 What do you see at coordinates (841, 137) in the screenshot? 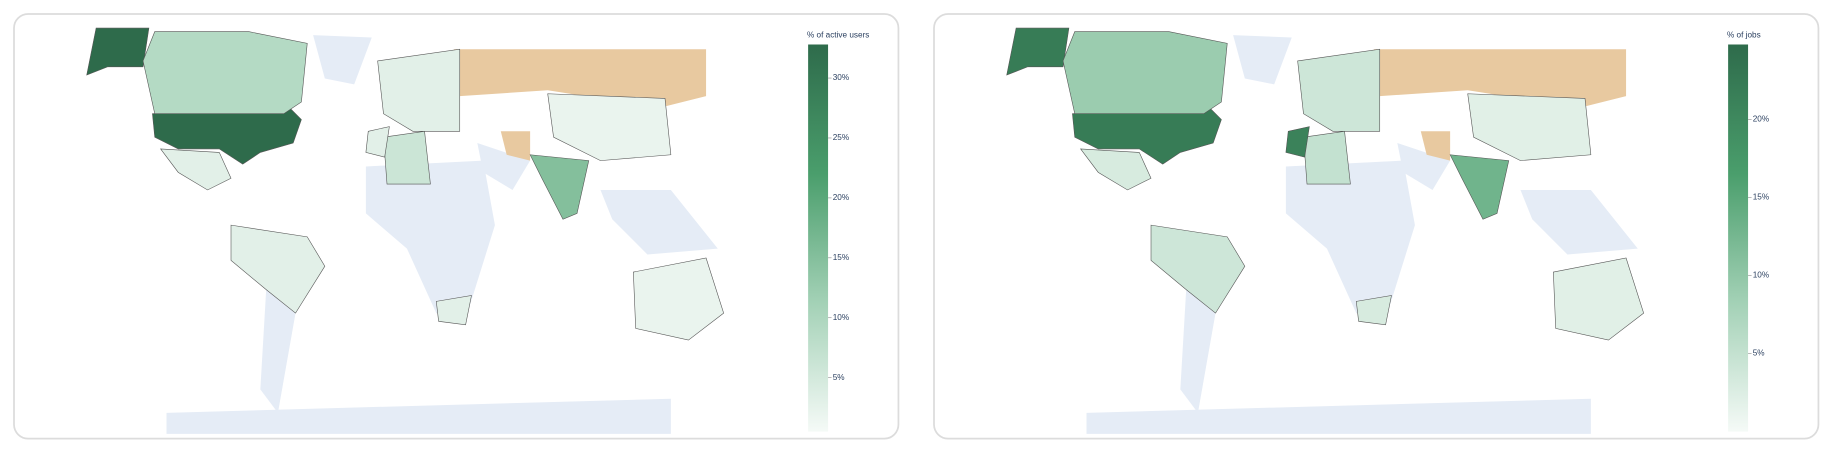
I see `colorbar-tick-label: 25%` at bounding box center [841, 137].